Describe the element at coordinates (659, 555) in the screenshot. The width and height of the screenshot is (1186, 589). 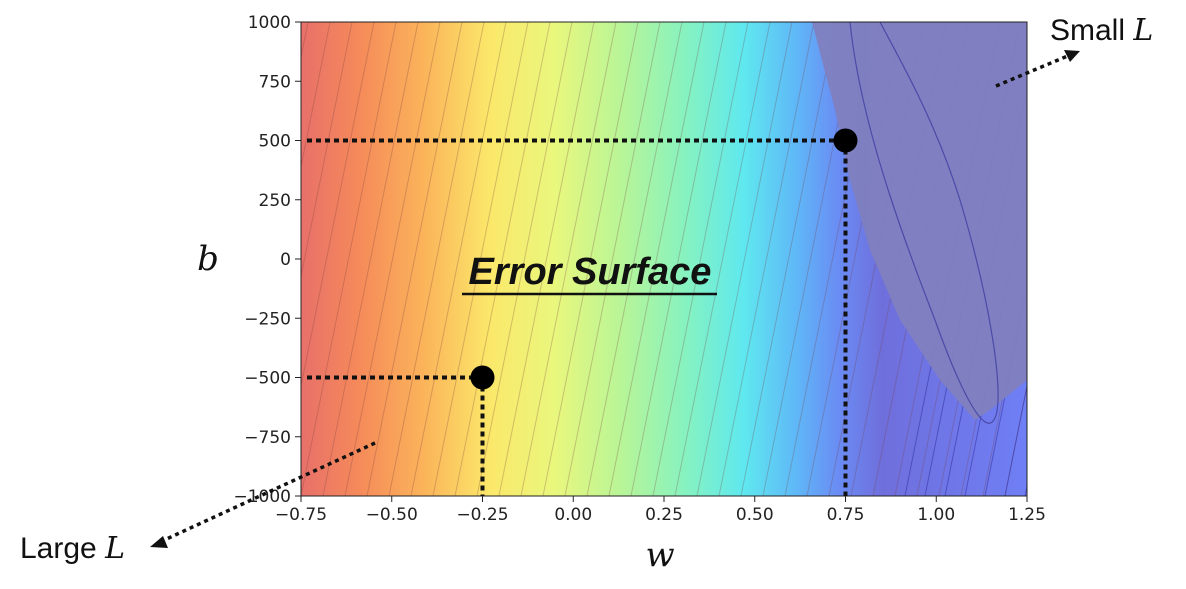
I see `x-axis-label: w` at that location.